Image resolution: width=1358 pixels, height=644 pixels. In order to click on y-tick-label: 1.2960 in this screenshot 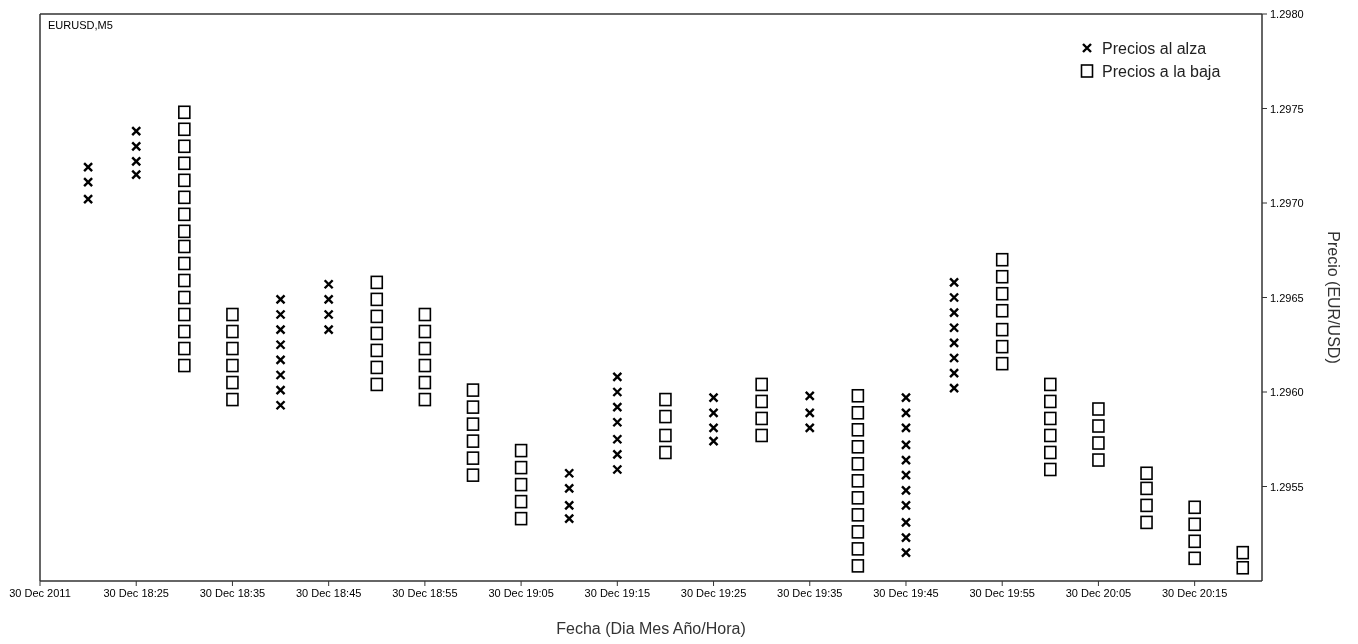, I will do `click(1287, 392)`.